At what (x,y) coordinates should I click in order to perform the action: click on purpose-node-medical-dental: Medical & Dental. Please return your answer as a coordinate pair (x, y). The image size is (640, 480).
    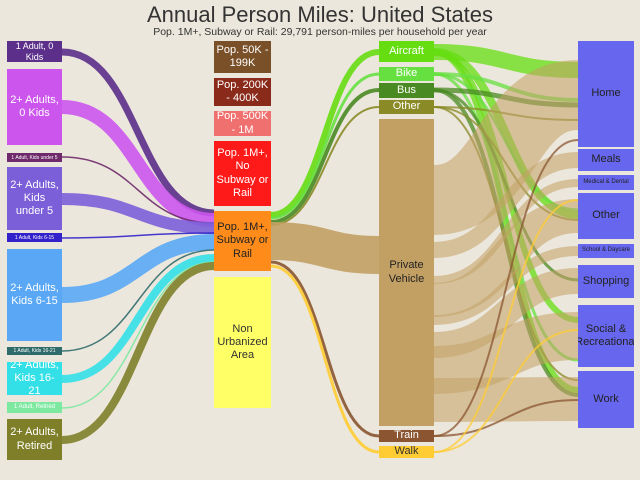
    Looking at the image, I should click on (606, 182).